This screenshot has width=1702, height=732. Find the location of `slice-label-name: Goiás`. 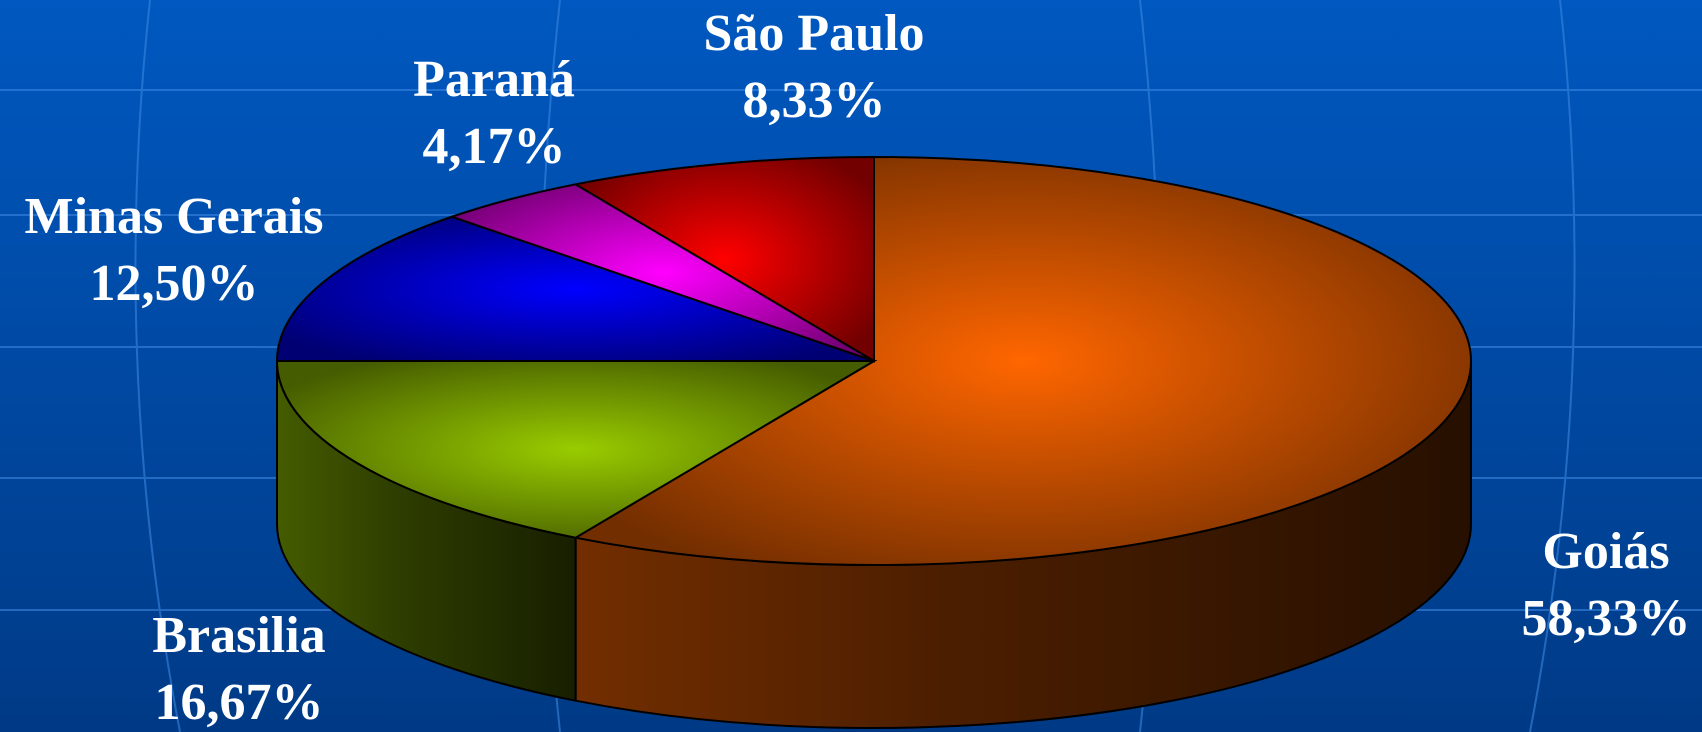

slice-label-name: Goiás is located at coordinates (1605, 551).